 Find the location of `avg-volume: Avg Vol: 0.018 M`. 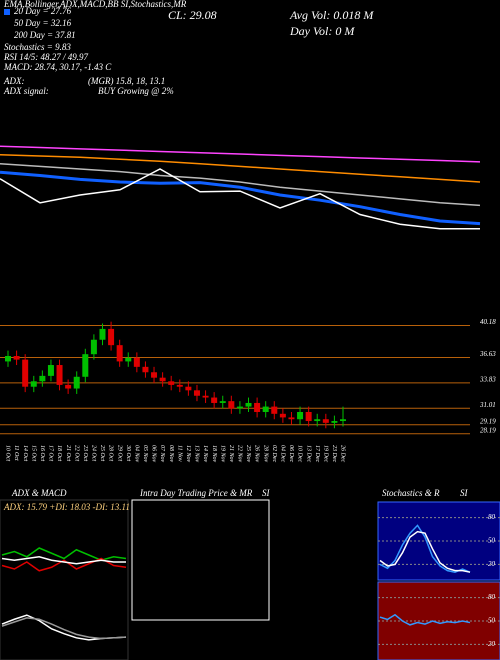

avg-volume: Avg Vol: 0.018 M is located at coordinates (331, 15).